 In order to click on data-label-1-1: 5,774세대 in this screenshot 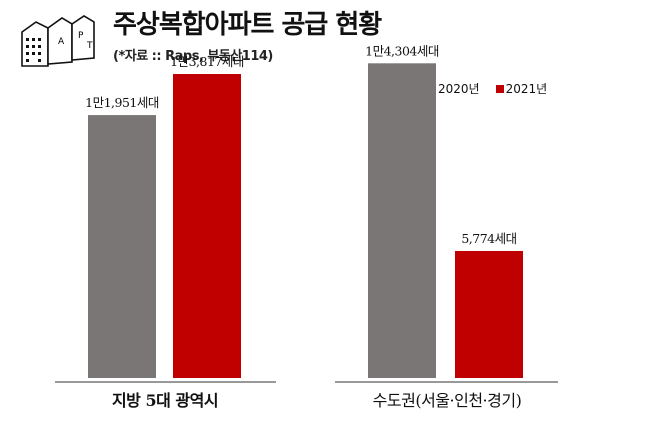, I will do `click(488, 238)`.